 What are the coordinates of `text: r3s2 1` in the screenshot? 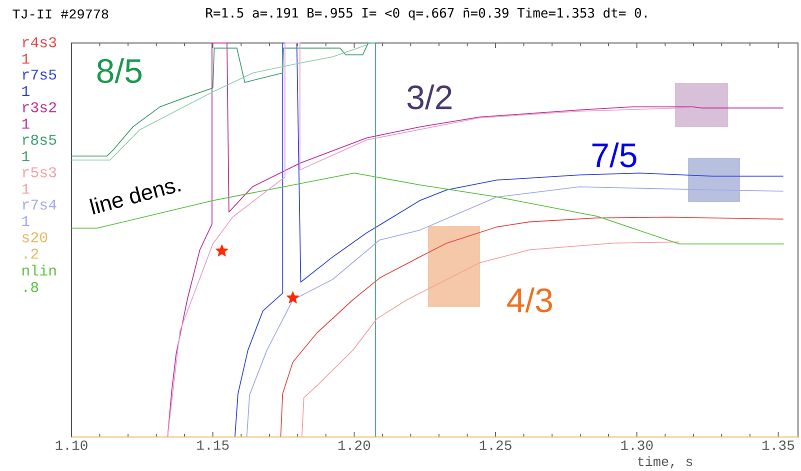 It's located at (39, 115).